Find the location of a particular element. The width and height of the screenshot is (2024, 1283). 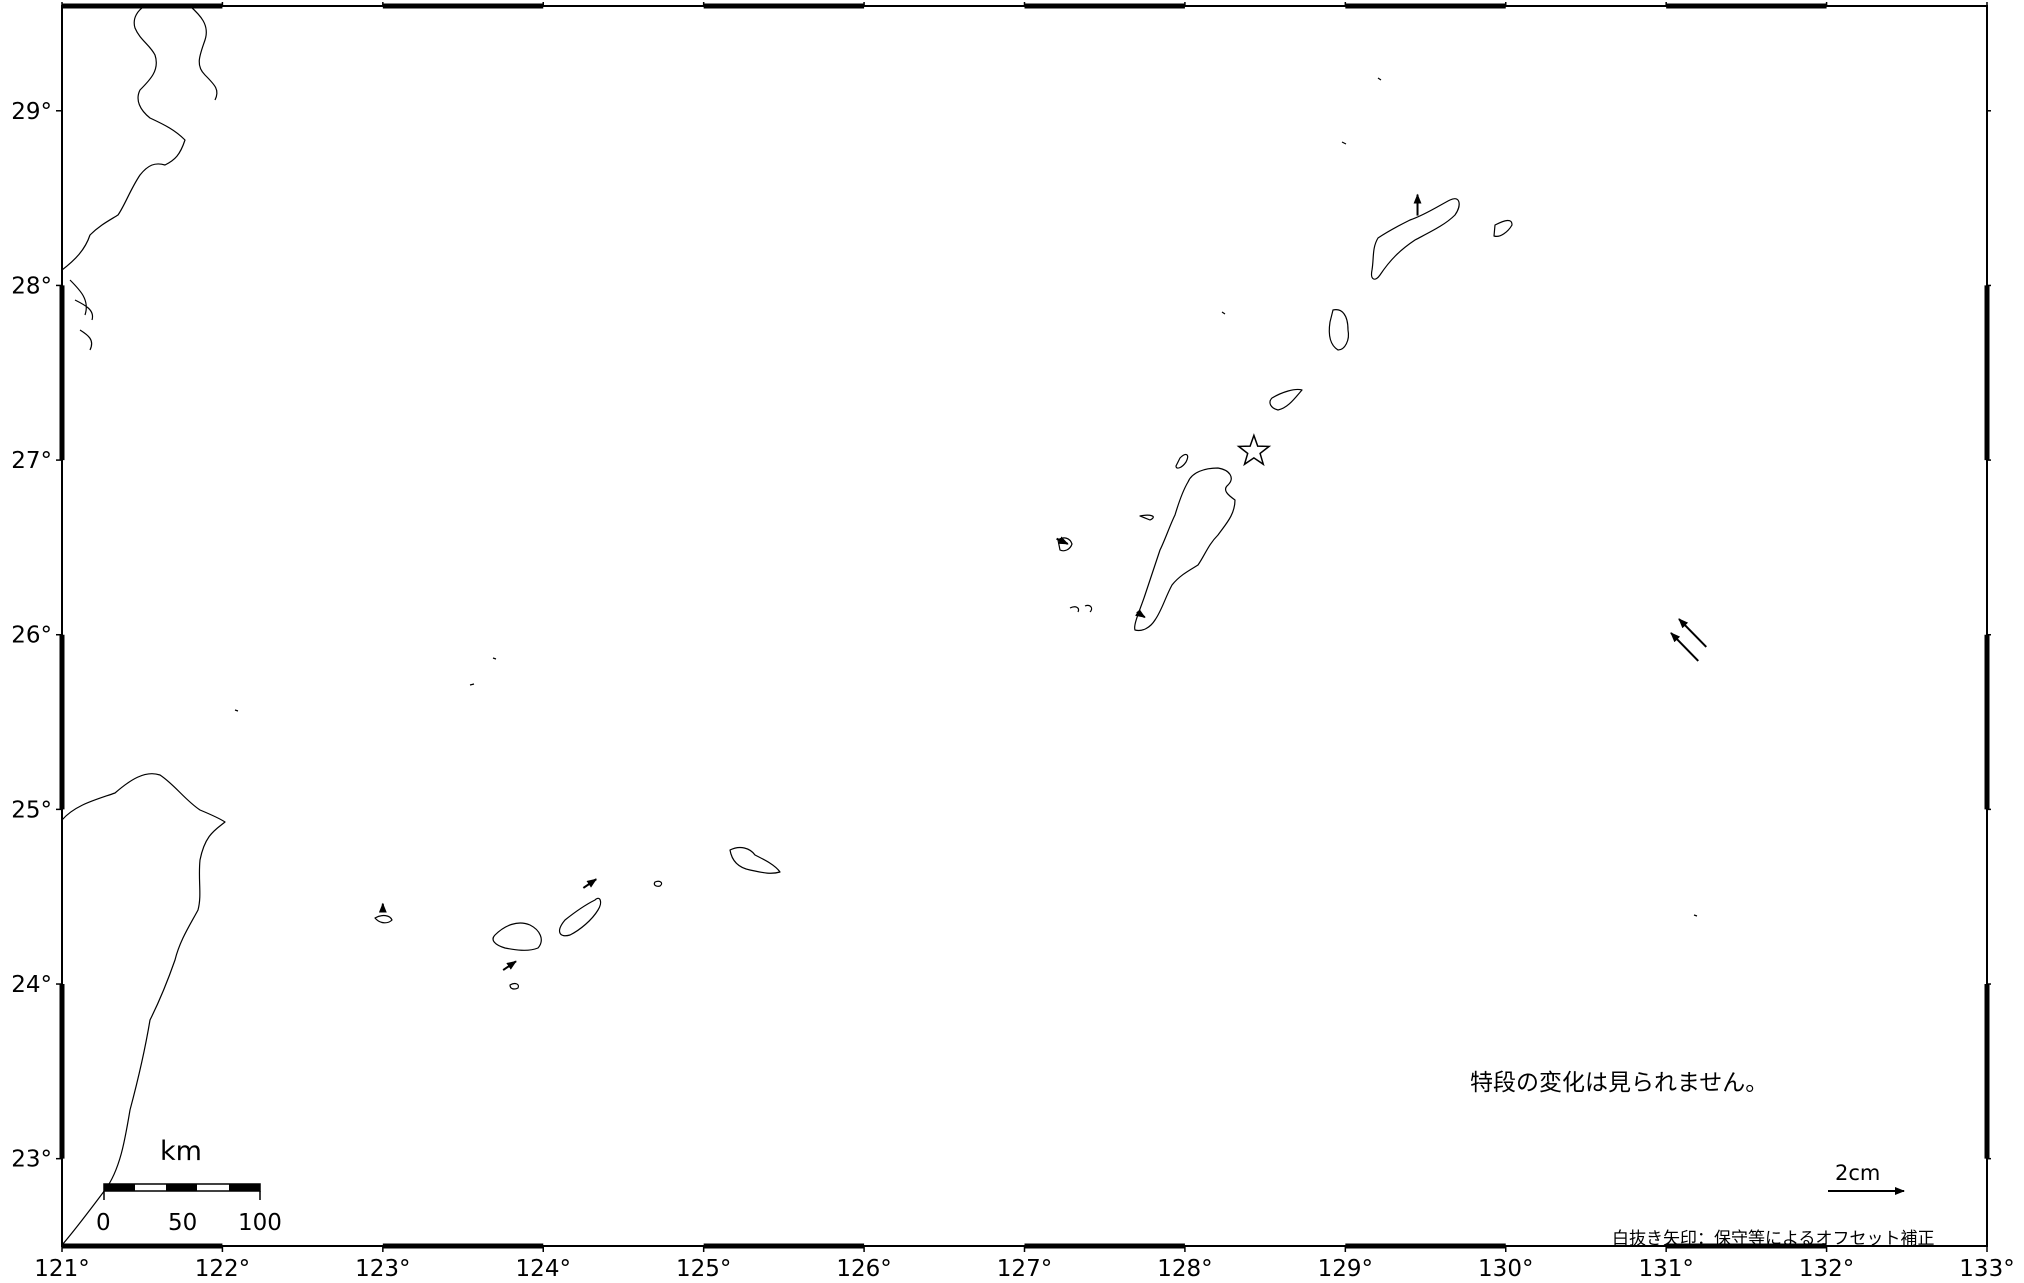

amami-island is located at coordinates (1415, 239).